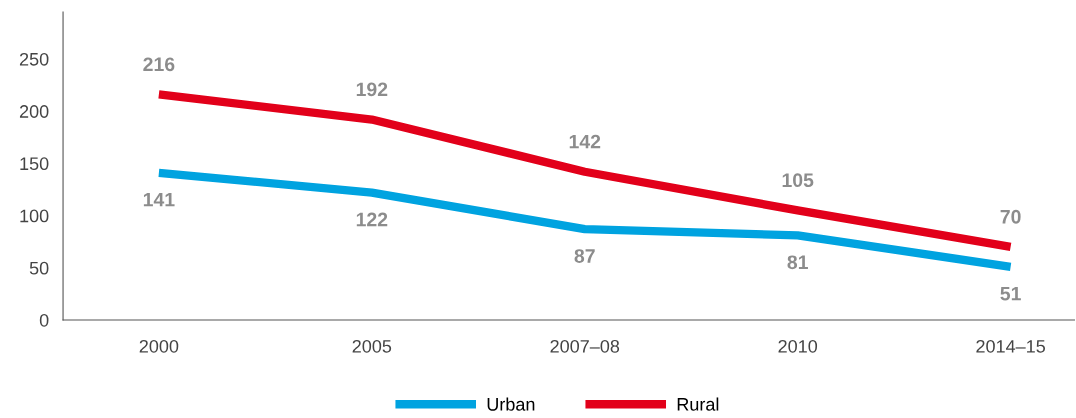  I want to click on y-tick-label: 100, so click(34, 216).